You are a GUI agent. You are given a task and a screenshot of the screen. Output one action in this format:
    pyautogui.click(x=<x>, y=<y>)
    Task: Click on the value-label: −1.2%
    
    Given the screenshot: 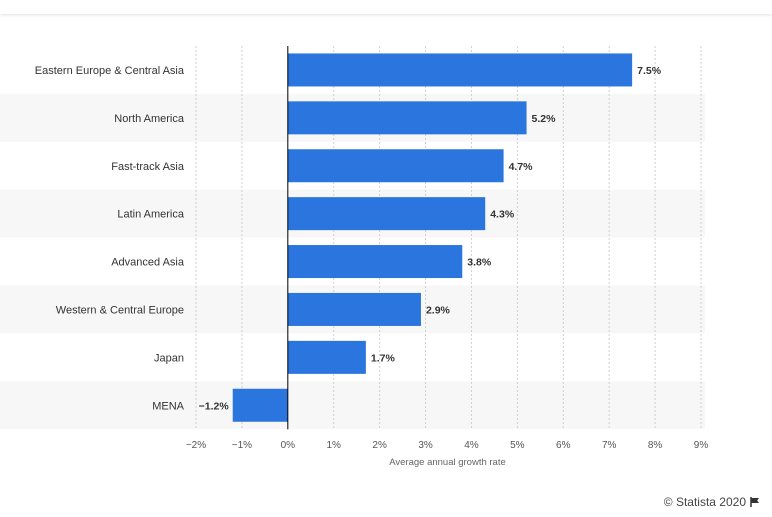 What is the action you would take?
    pyautogui.click(x=214, y=406)
    